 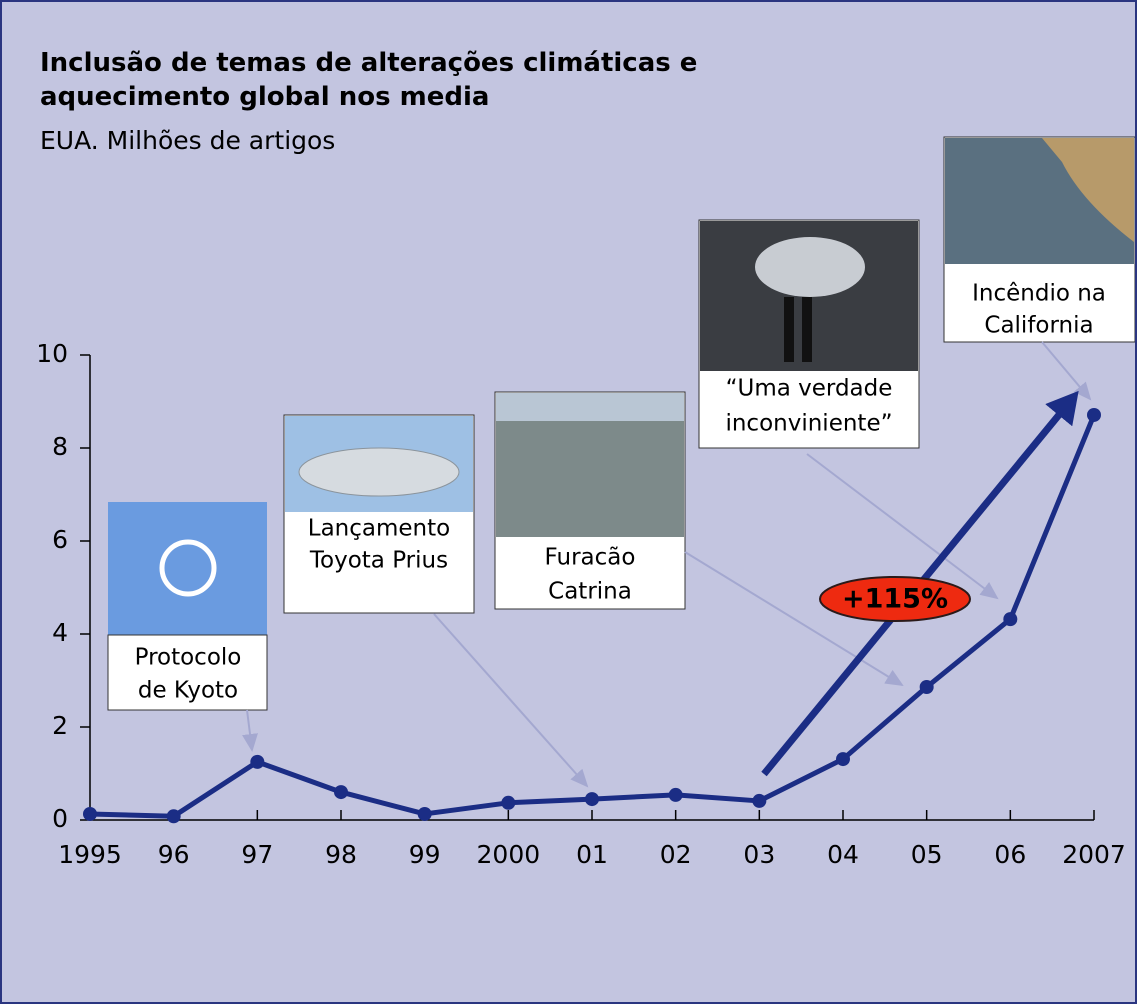 What do you see at coordinates (759, 854) in the screenshot?
I see `x-tick-label: 03` at bounding box center [759, 854].